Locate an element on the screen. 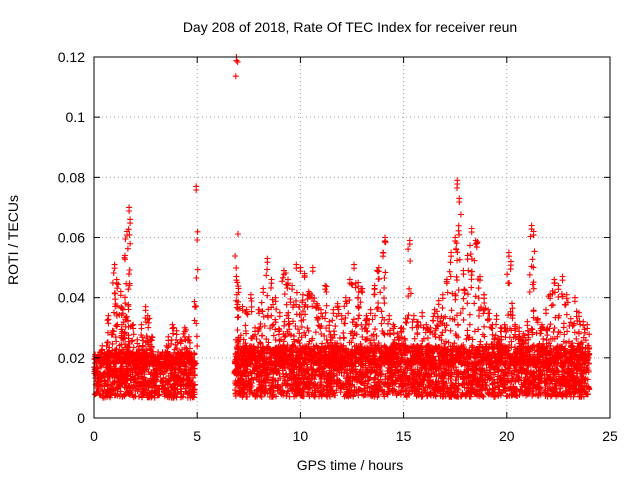  y-tick-label: 0.12 is located at coordinates (71, 57).